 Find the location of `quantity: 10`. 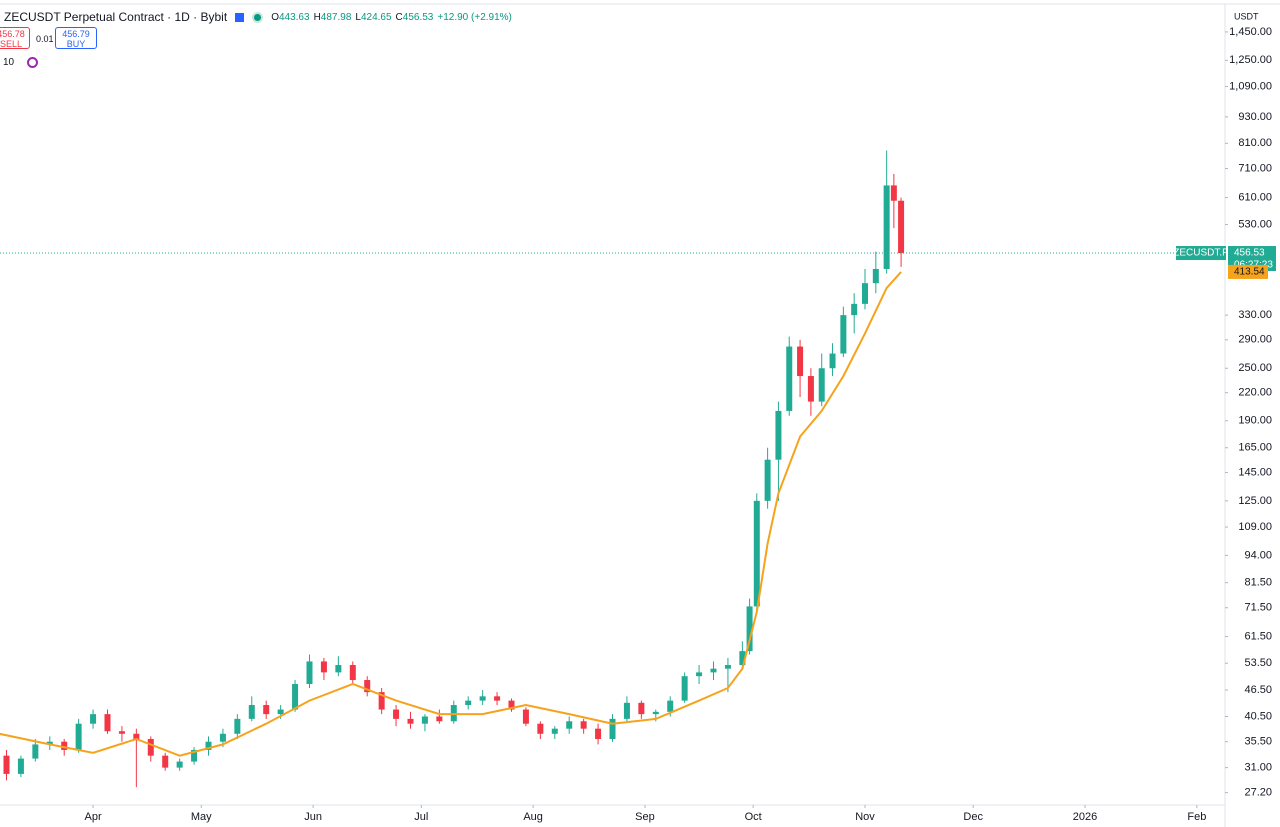

quantity: 10 is located at coordinates (9, 62).